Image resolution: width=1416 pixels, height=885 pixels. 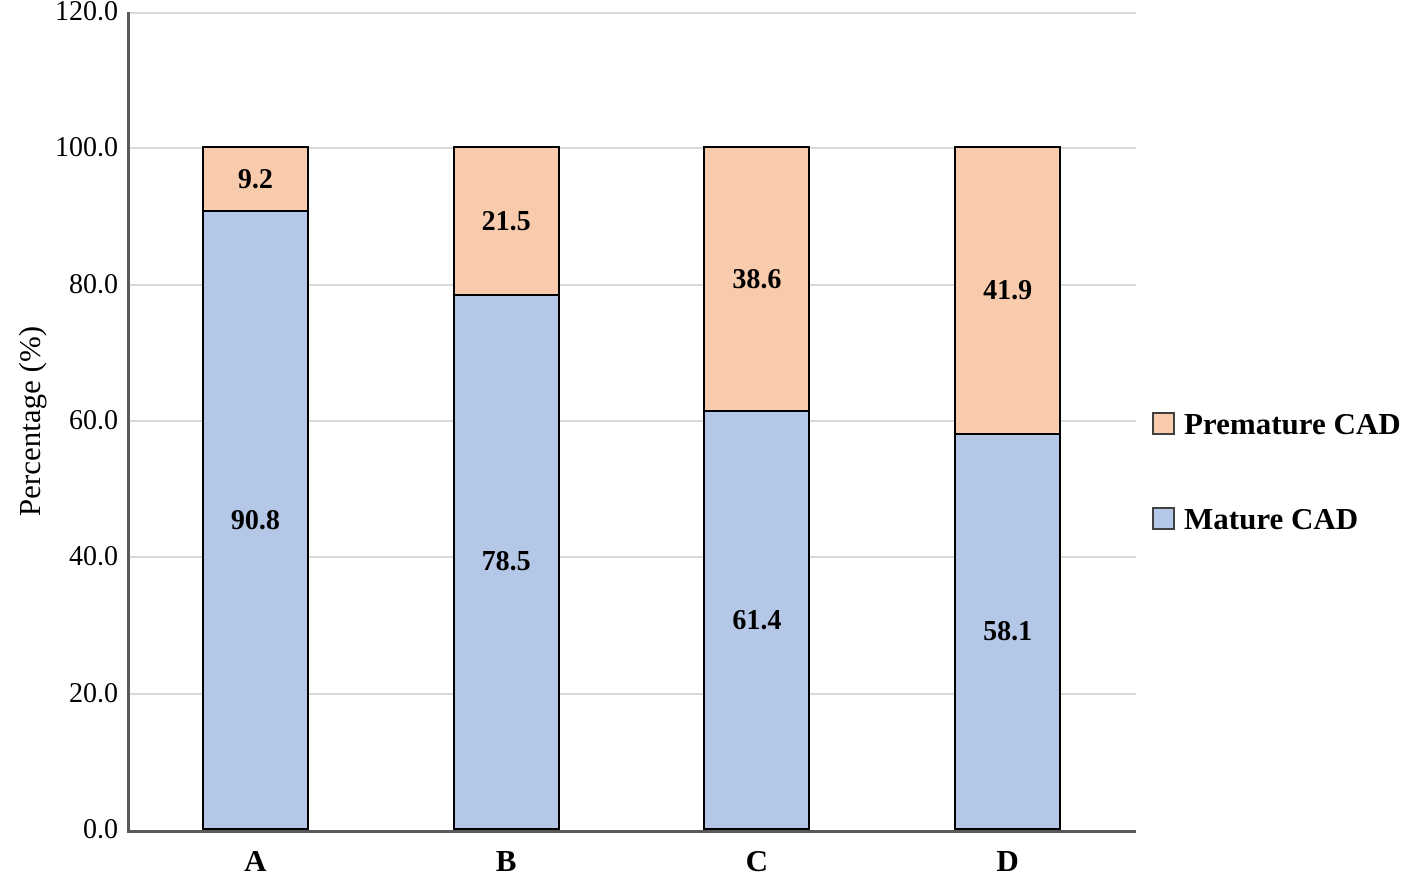 I want to click on bar-value-label: 38.6, so click(x=757, y=279).